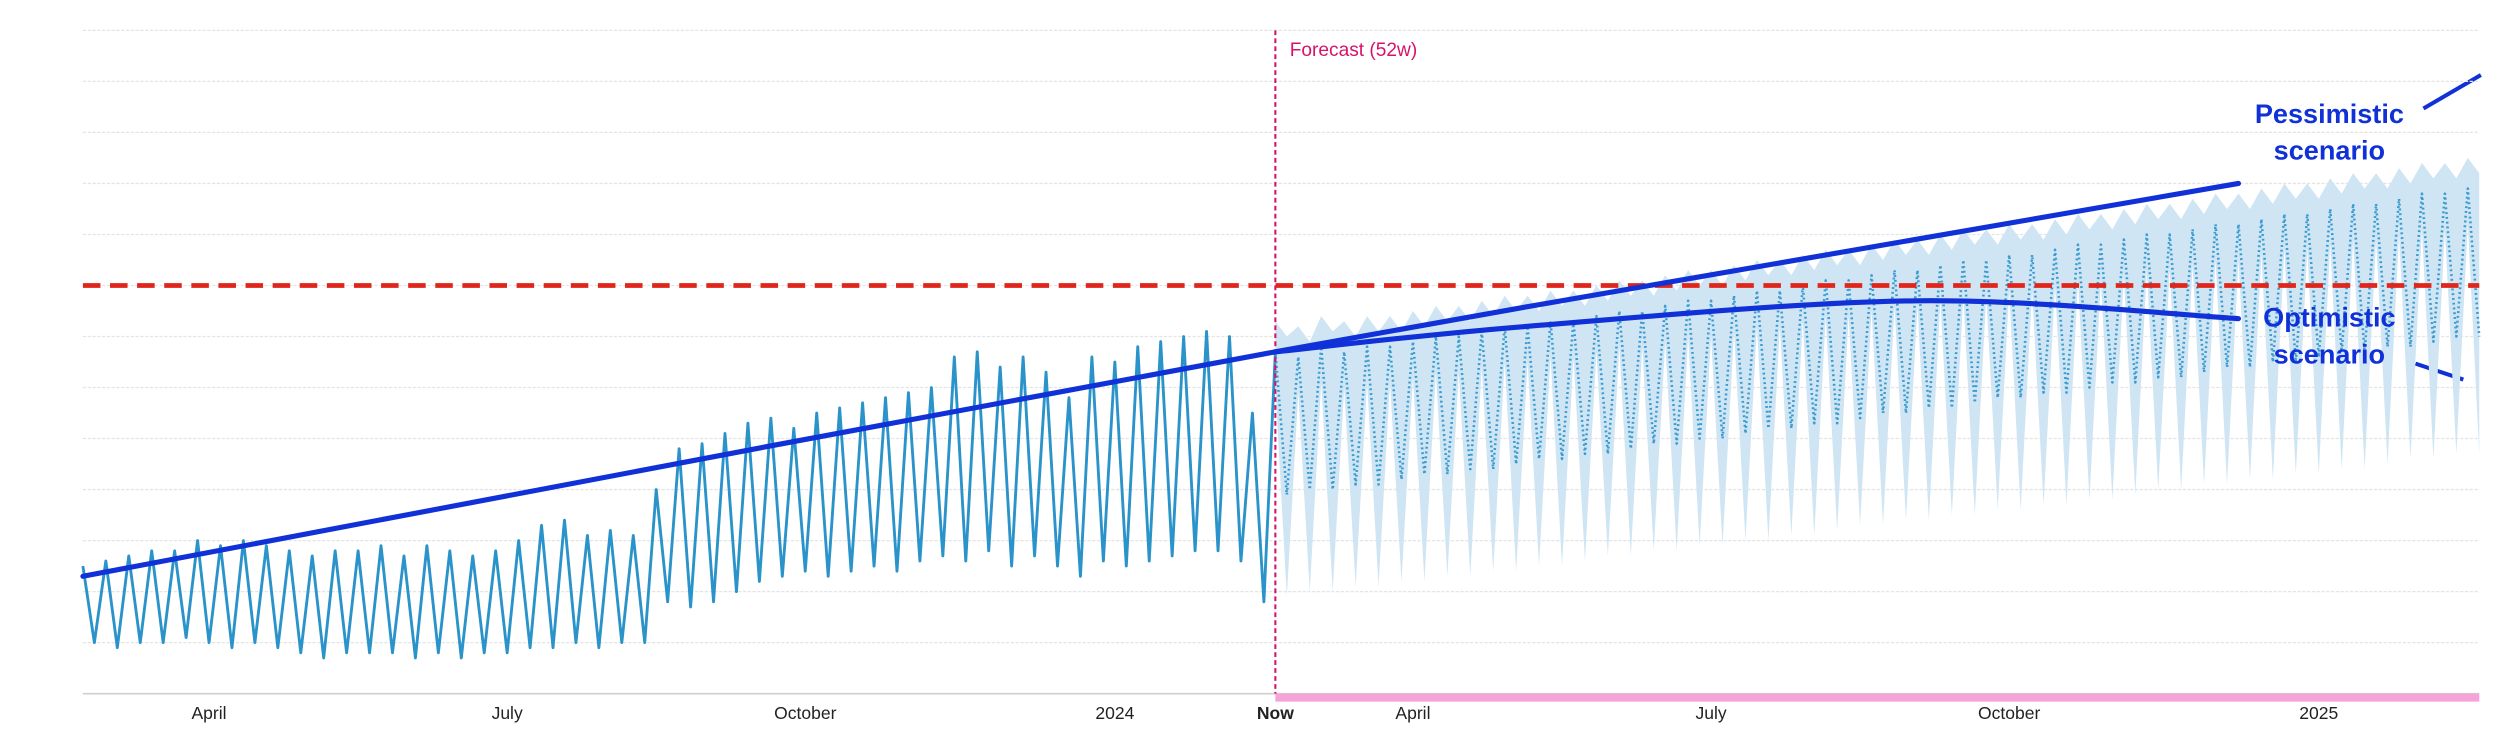 This screenshot has width=2500, height=732. I want to click on leader-line, so click(2452, 92).